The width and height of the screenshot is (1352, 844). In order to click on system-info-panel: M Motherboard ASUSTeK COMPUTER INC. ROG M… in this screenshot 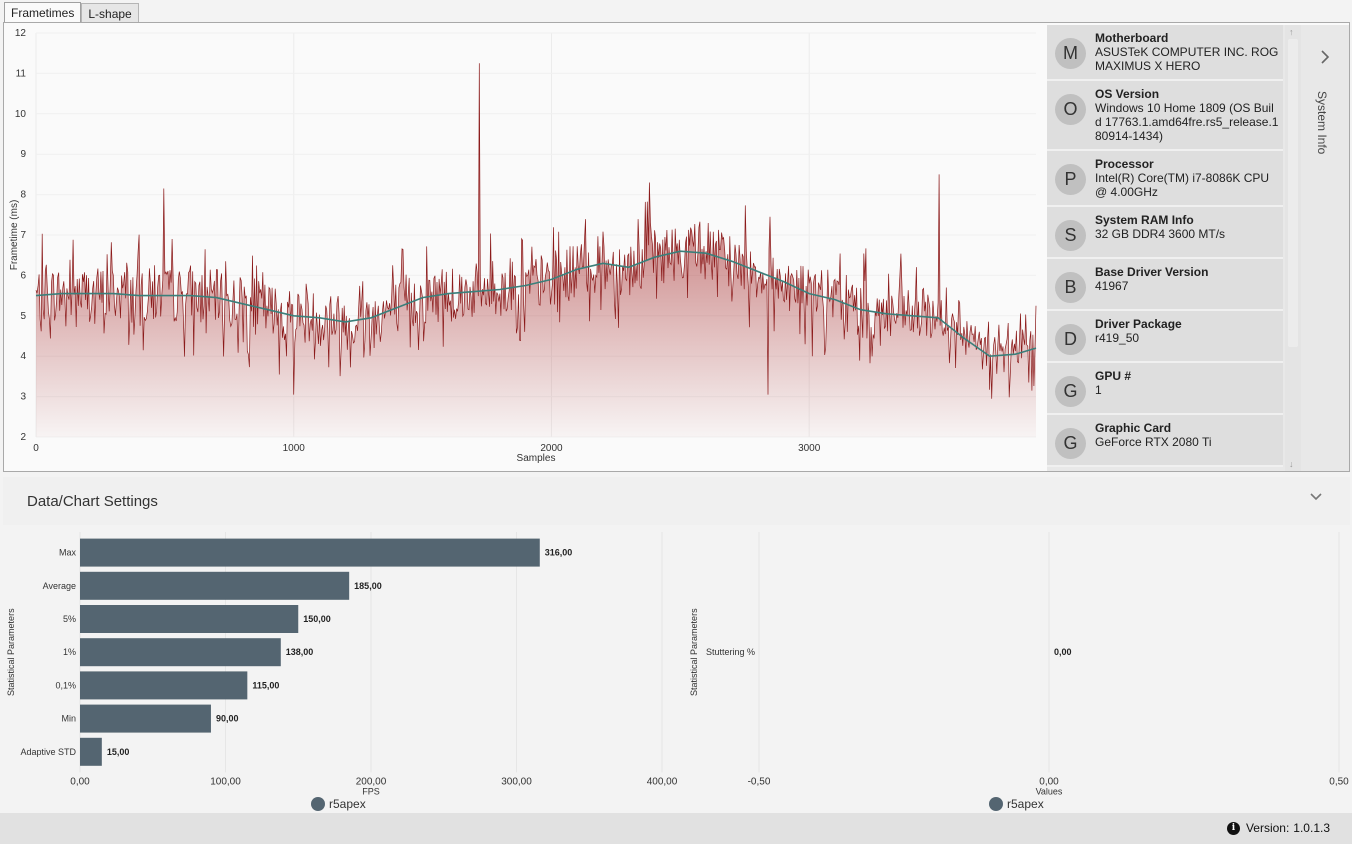, I will do `click(1198, 248)`.